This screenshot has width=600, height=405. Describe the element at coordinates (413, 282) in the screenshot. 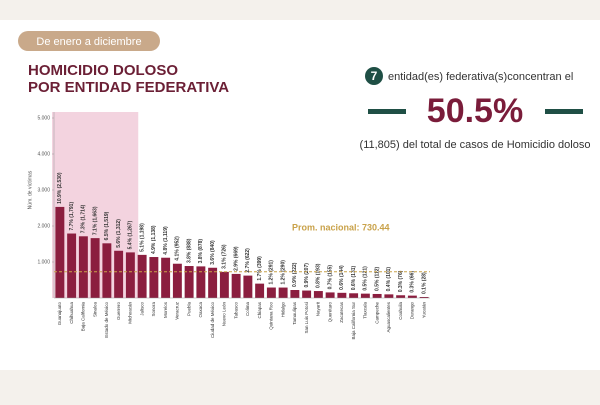

I see `value-label: 0.3% (66)` at that location.